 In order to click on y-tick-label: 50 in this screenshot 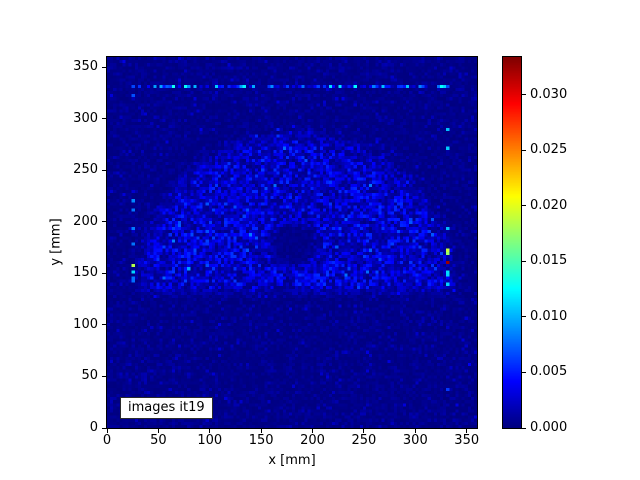, I will do `click(89, 376)`.